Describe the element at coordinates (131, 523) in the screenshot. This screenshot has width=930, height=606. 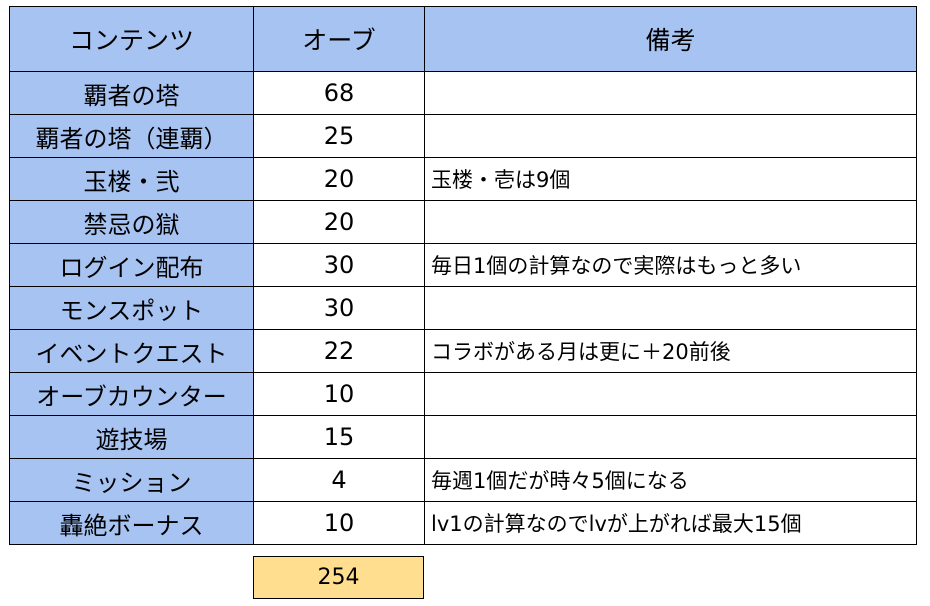
I see `content-cell: 轟絶ボーナス` at that location.